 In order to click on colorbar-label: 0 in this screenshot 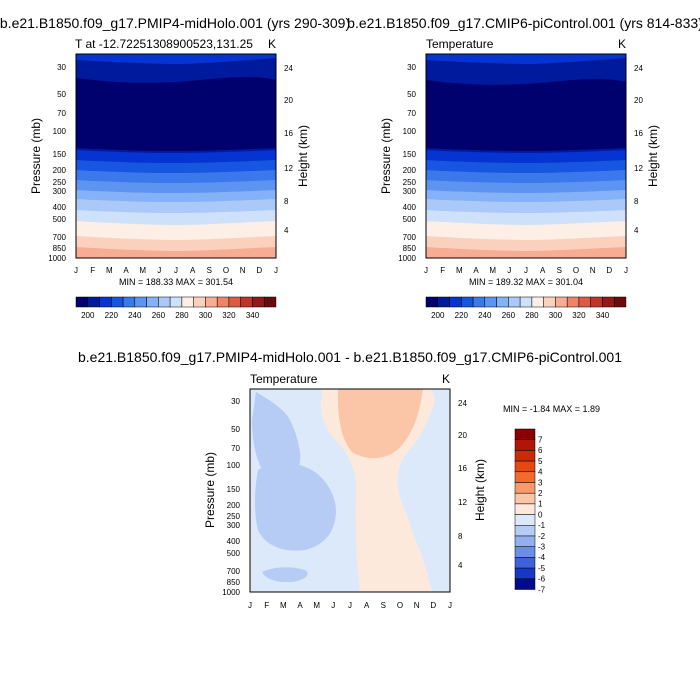, I will do `click(540, 514)`.